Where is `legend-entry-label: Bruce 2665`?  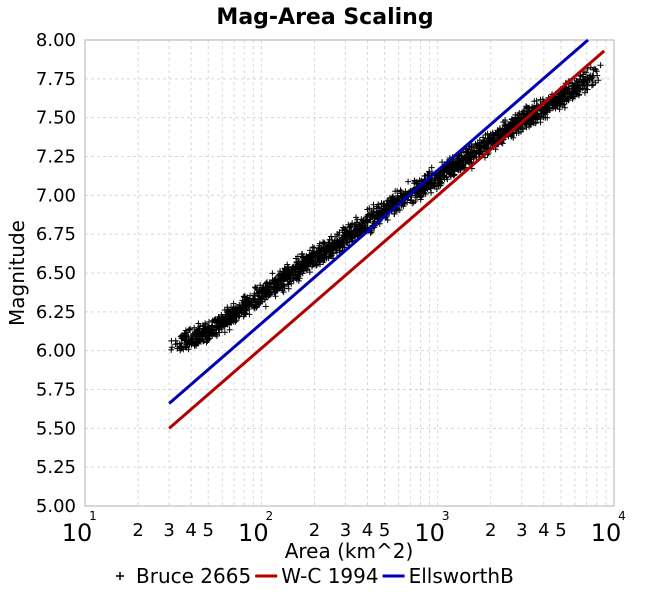 legend-entry-label: Bruce 2665 is located at coordinates (193, 576).